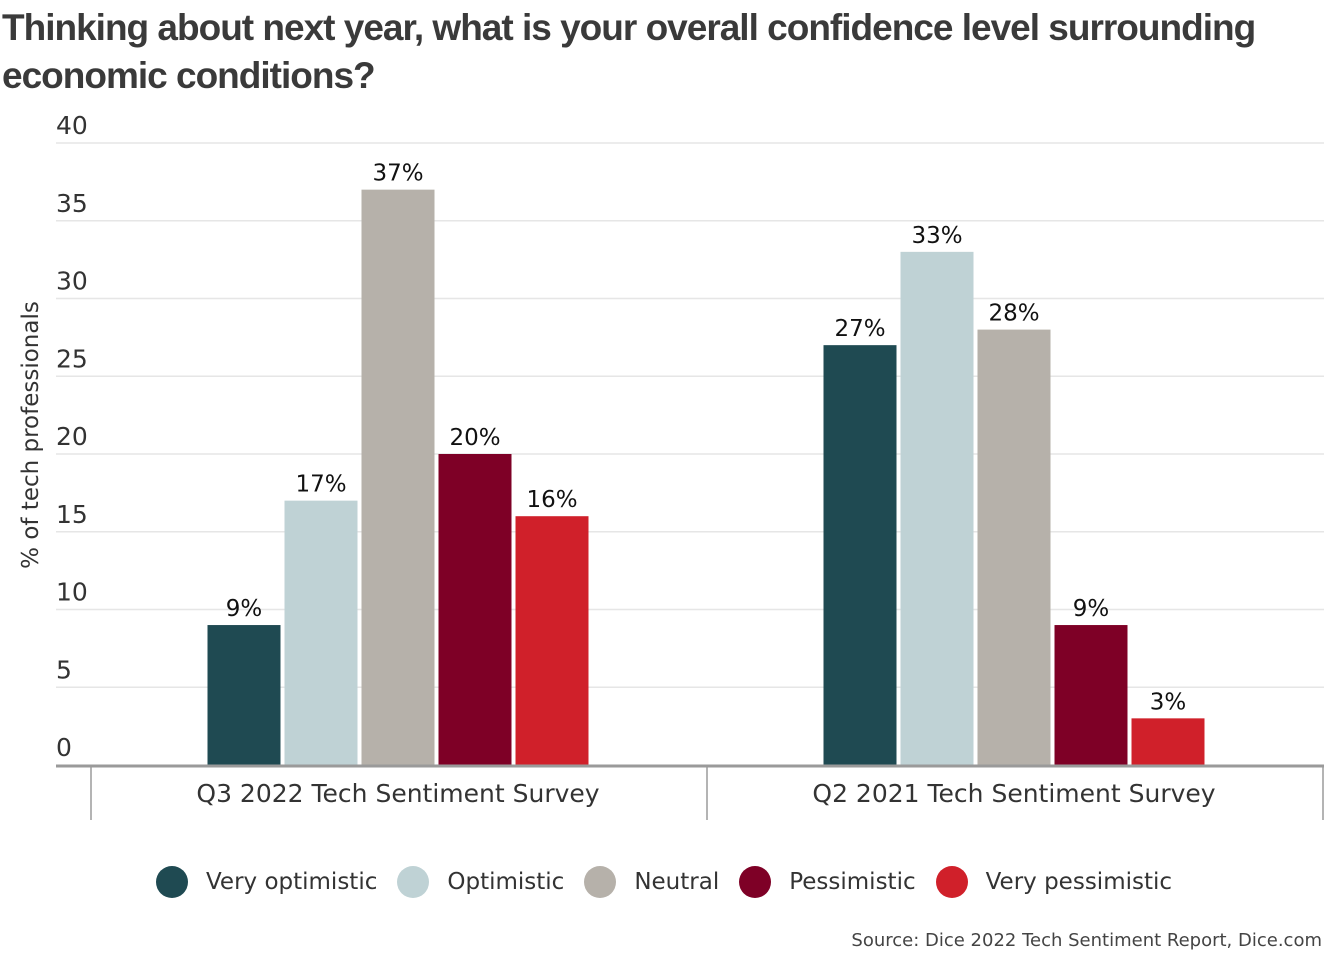  Describe the element at coordinates (72, 125) in the screenshot. I see `y-tick-label: 40` at that location.